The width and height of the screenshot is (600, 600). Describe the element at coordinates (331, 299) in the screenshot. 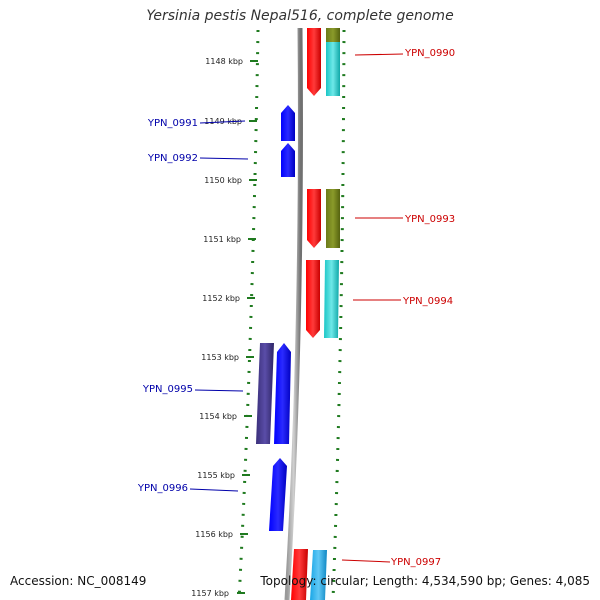

I see `gene-ypn-0994-cog-cyan` at that location.